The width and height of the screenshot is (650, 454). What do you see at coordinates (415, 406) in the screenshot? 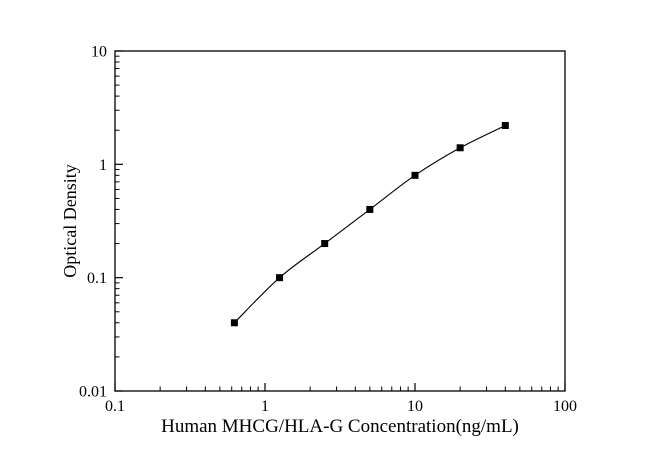
I see `x-tick-label: 10` at bounding box center [415, 406].